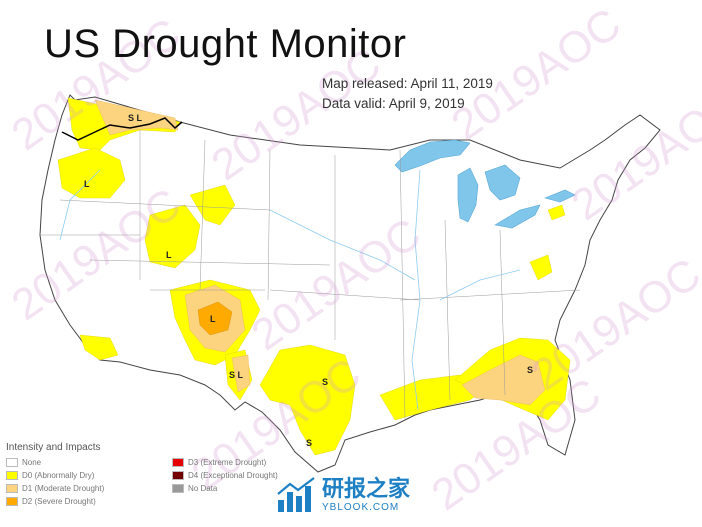  Describe the element at coordinates (50, 475) in the screenshot. I see `legend-item: D0 (Abnormally Dry)` at that location.